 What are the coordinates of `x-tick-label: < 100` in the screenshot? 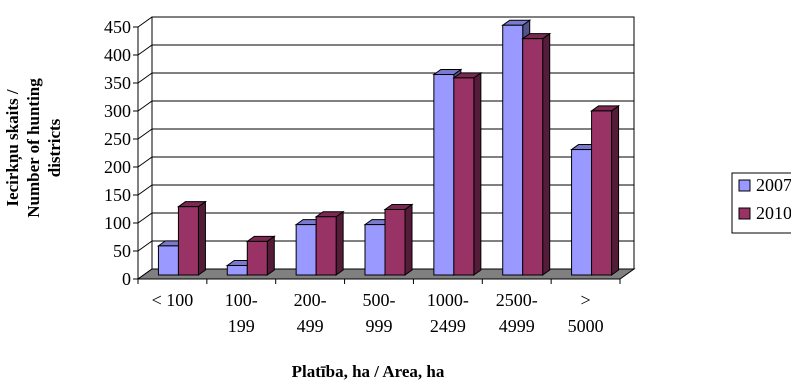 It's located at (173, 300).